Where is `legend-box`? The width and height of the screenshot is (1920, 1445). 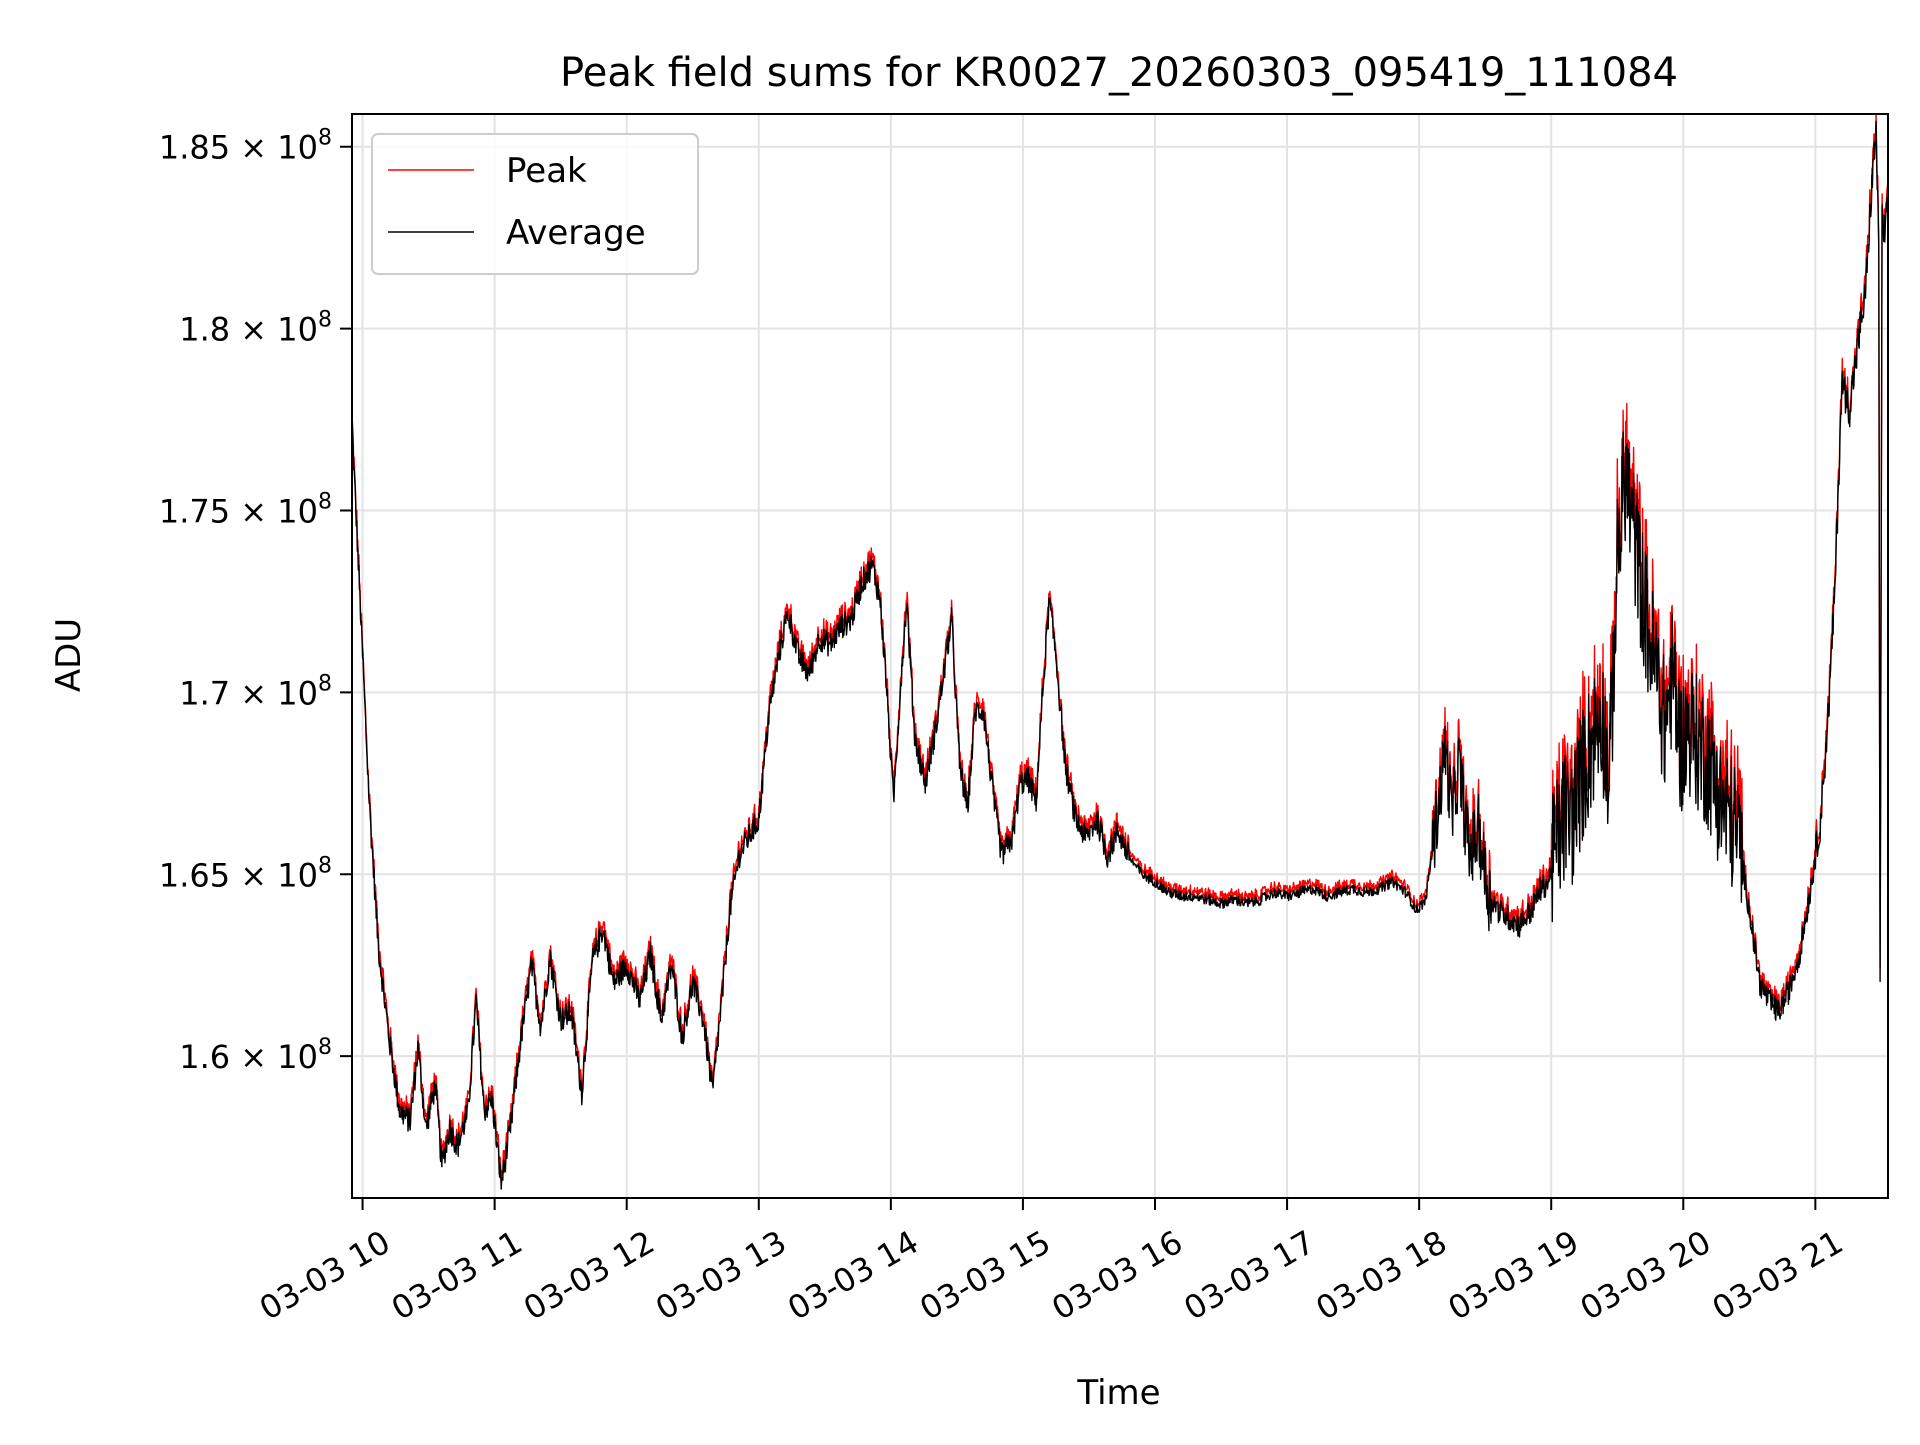 legend-box is located at coordinates (535, 204).